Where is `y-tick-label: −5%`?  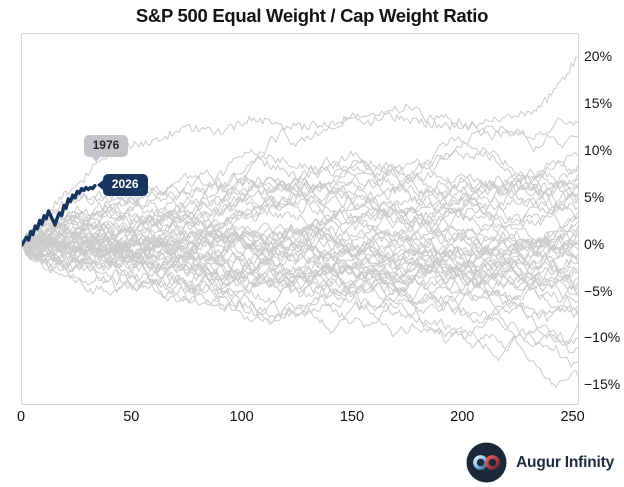
y-tick-label: −5% is located at coordinates (598, 290).